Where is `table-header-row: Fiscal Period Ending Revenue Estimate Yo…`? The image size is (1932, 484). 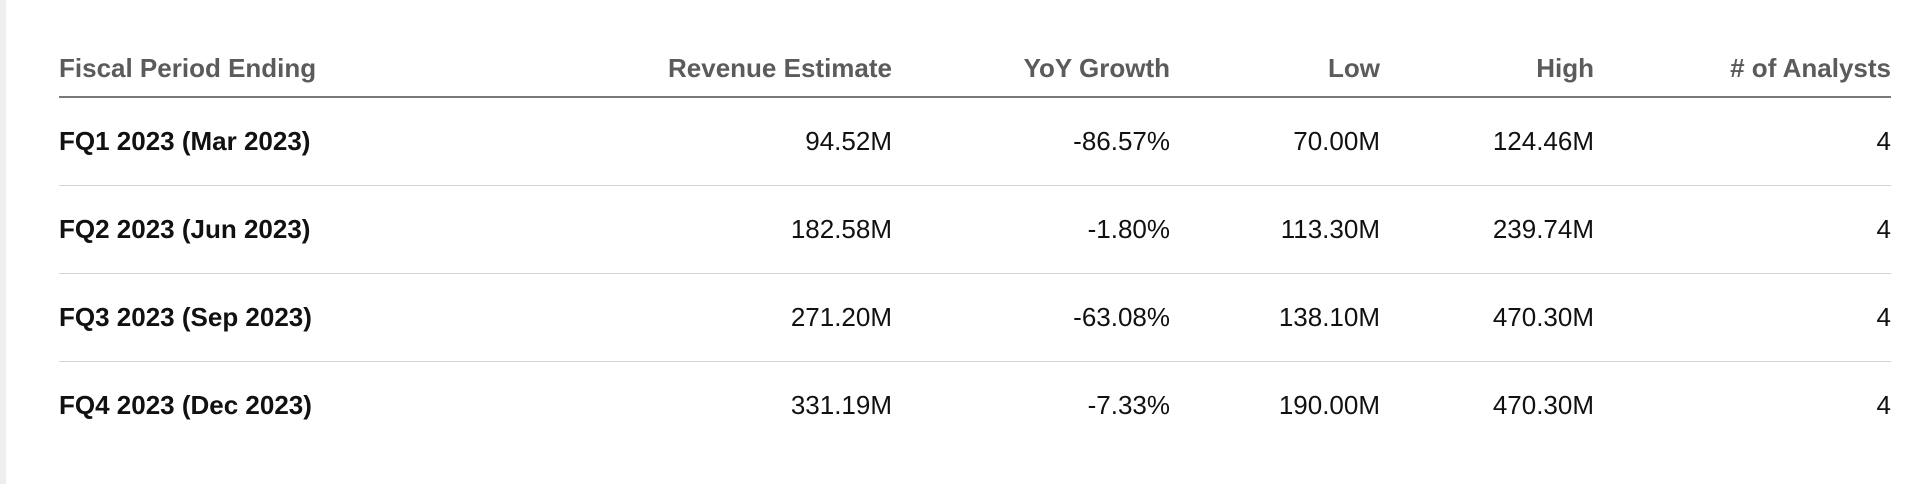 table-header-row: Fiscal Period Ending Revenue Estimate Yo… is located at coordinates (975, 69).